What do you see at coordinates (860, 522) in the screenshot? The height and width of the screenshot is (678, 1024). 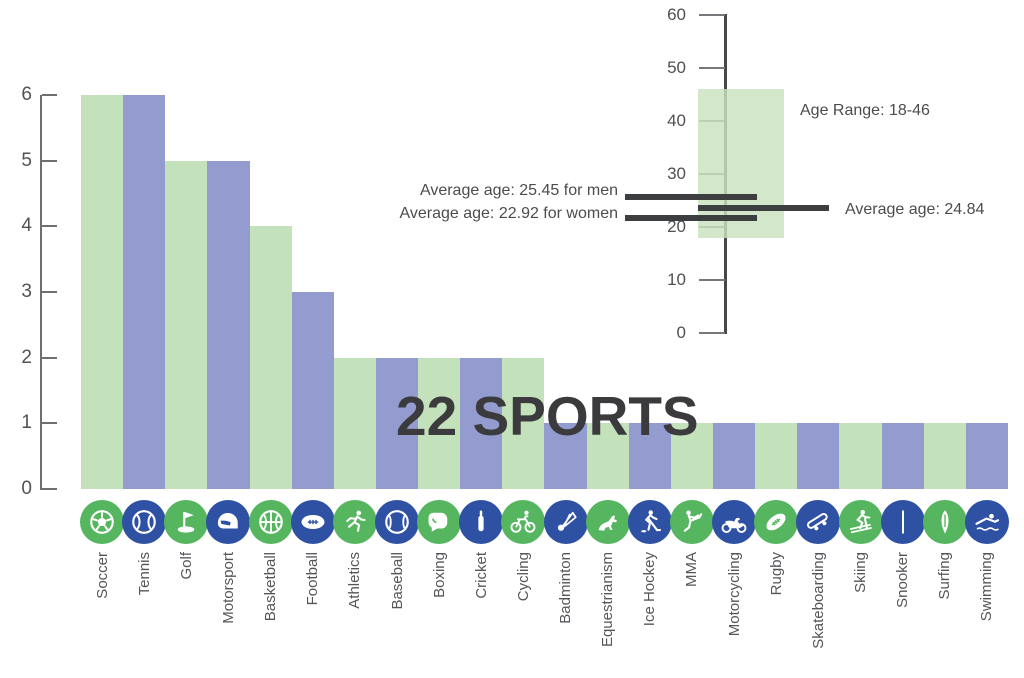 I see `skiing-icon` at bounding box center [860, 522].